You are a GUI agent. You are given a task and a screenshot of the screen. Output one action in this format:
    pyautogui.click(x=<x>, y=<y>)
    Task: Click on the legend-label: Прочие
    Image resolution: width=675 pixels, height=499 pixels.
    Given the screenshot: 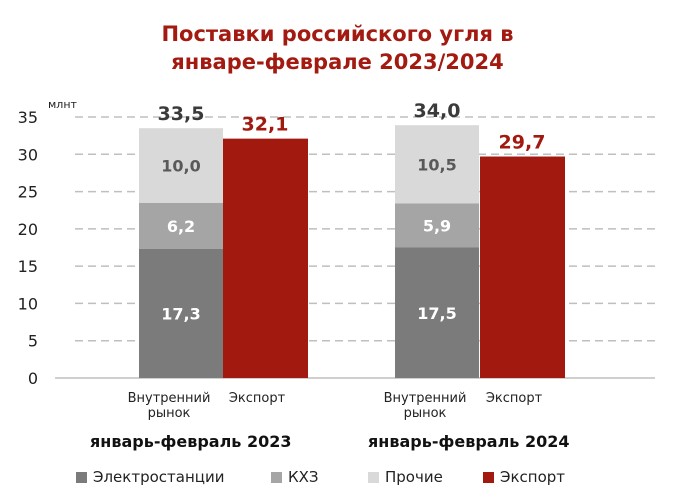 What is the action you would take?
    pyautogui.click(x=414, y=477)
    